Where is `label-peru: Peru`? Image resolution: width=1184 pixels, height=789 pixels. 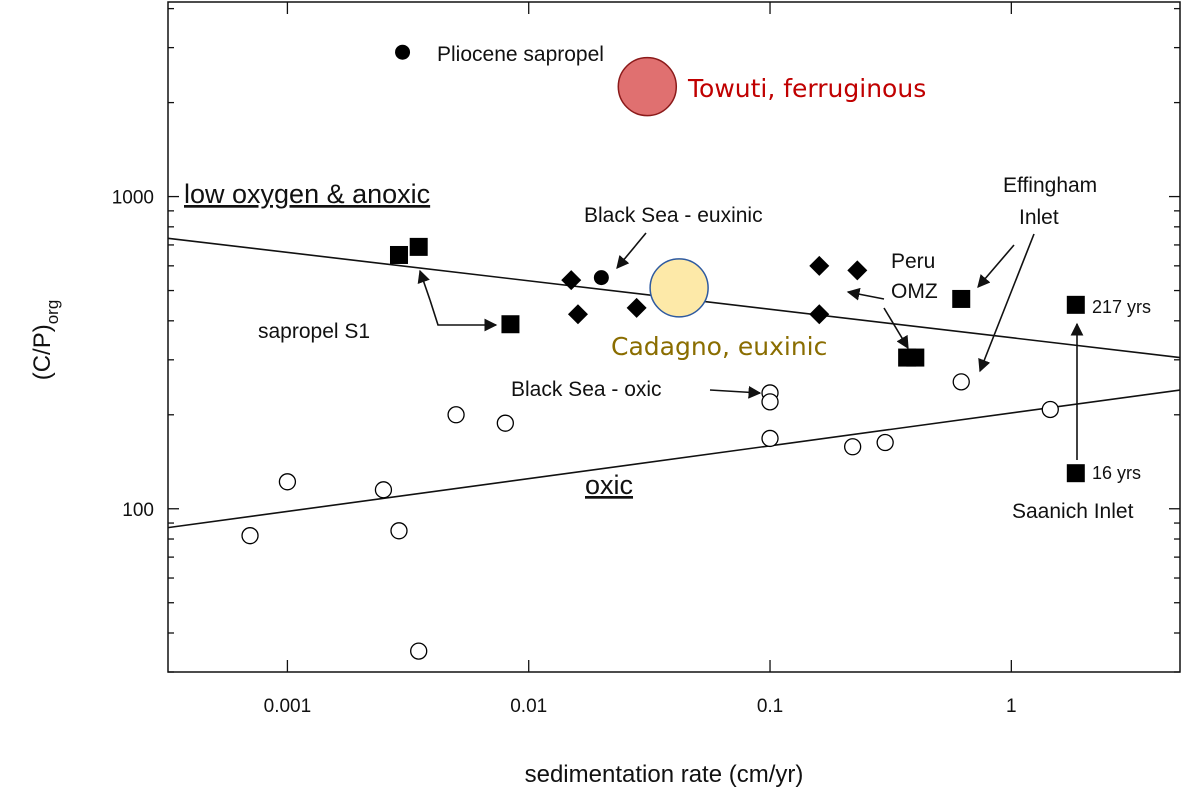
label-peru: Peru is located at coordinates (913, 261).